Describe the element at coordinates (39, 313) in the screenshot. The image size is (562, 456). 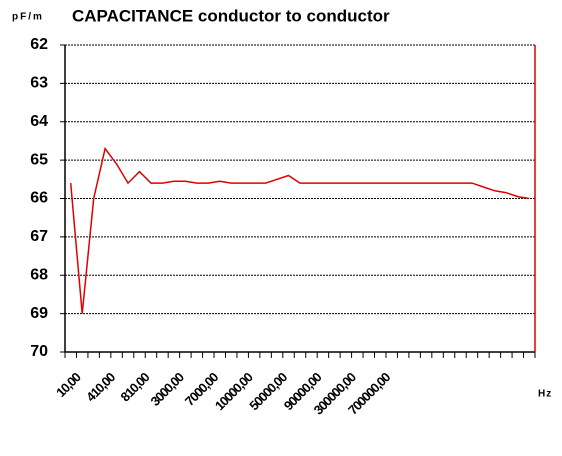
I see `y-tick-label: 69` at that location.